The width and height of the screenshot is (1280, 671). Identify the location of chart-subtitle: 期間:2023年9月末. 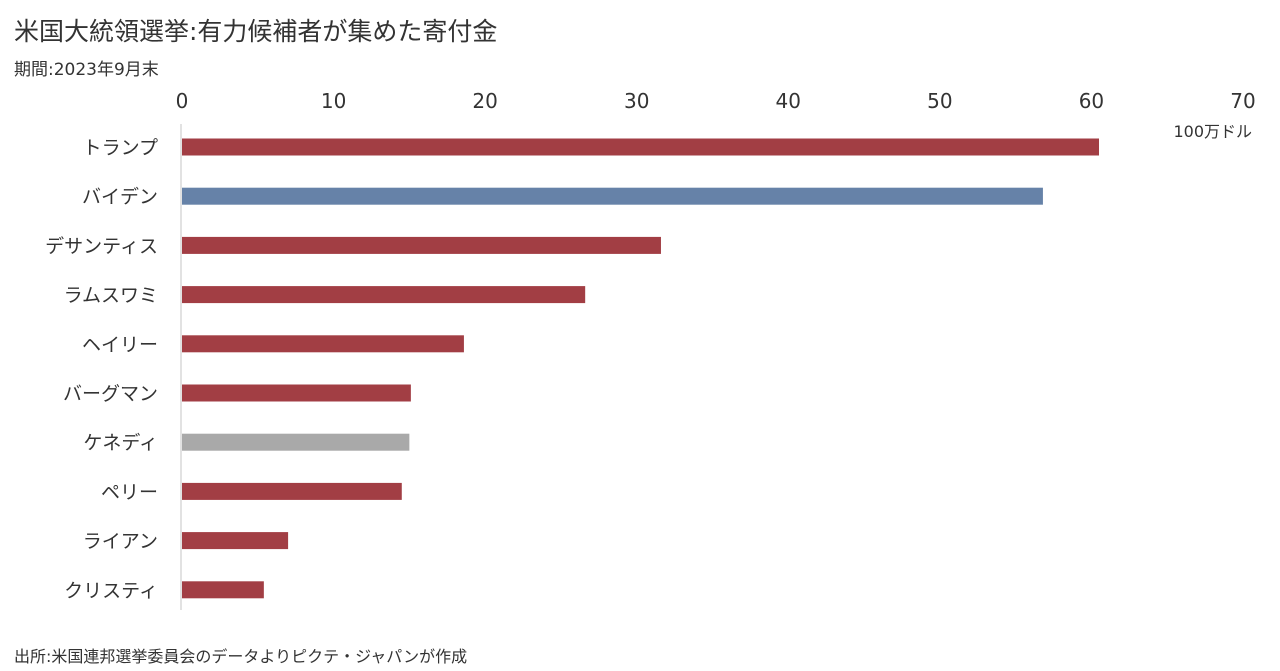
(86, 70).